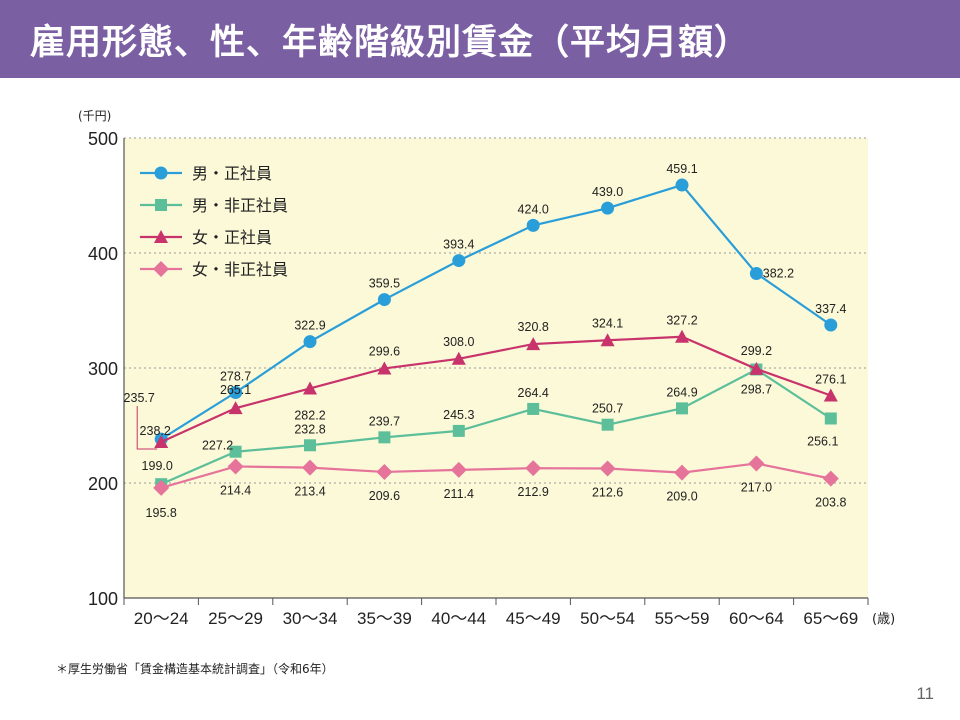  I want to click on data-label: 459.1, so click(681, 169).